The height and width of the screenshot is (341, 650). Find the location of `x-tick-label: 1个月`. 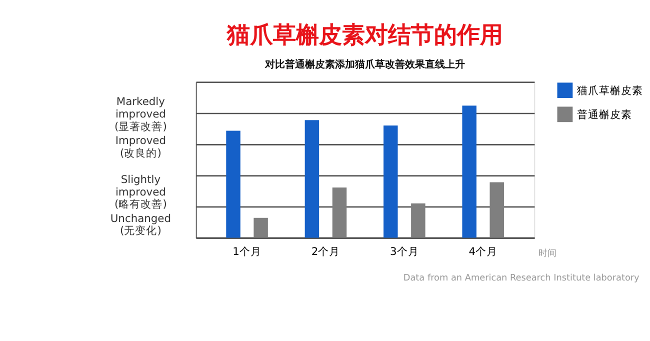

x-tick-label: 1个月 is located at coordinates (247, 251).